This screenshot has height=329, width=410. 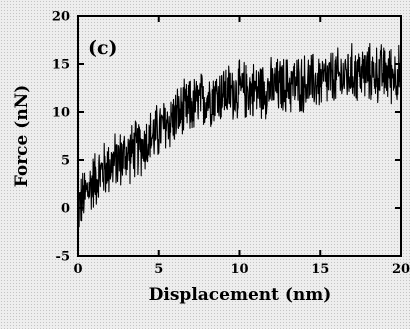 I want to click on x-tick-label: 20, so click(x=401, y=269).